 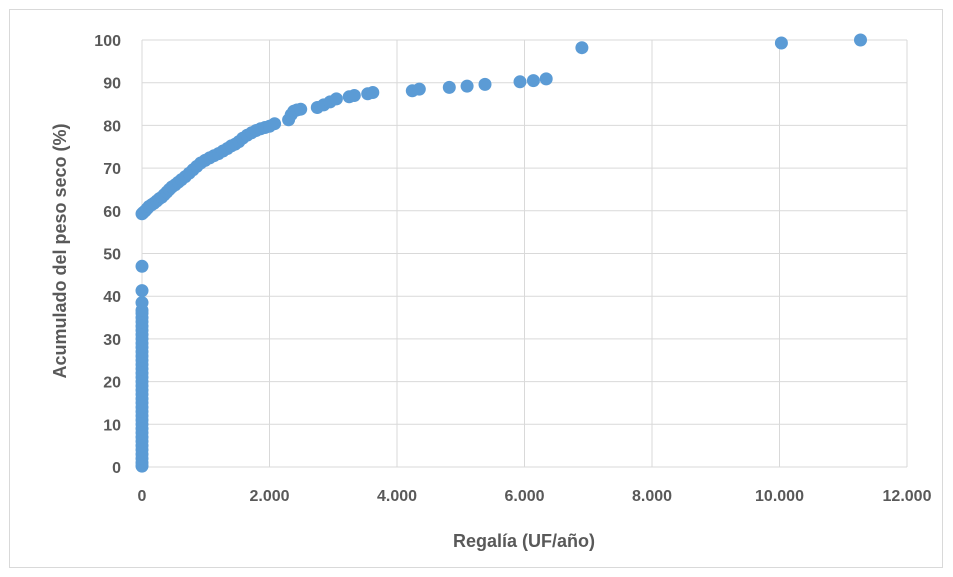 What do you see at coordinates (112, 126) in the screenshot?
I see `y-tick-label: 80` at bounding box center [112, 126].